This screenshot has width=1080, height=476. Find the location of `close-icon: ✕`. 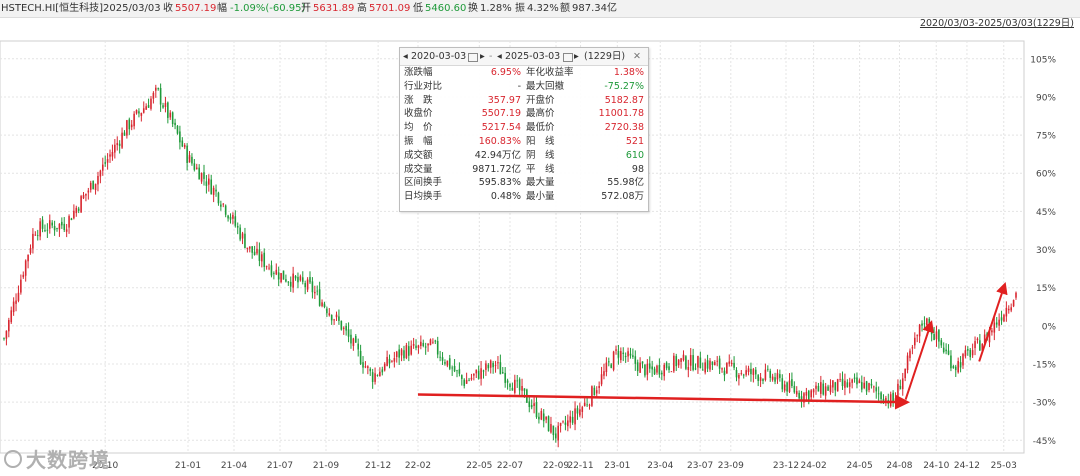

close-icon: ✕ is located at coordinates (637, 56).